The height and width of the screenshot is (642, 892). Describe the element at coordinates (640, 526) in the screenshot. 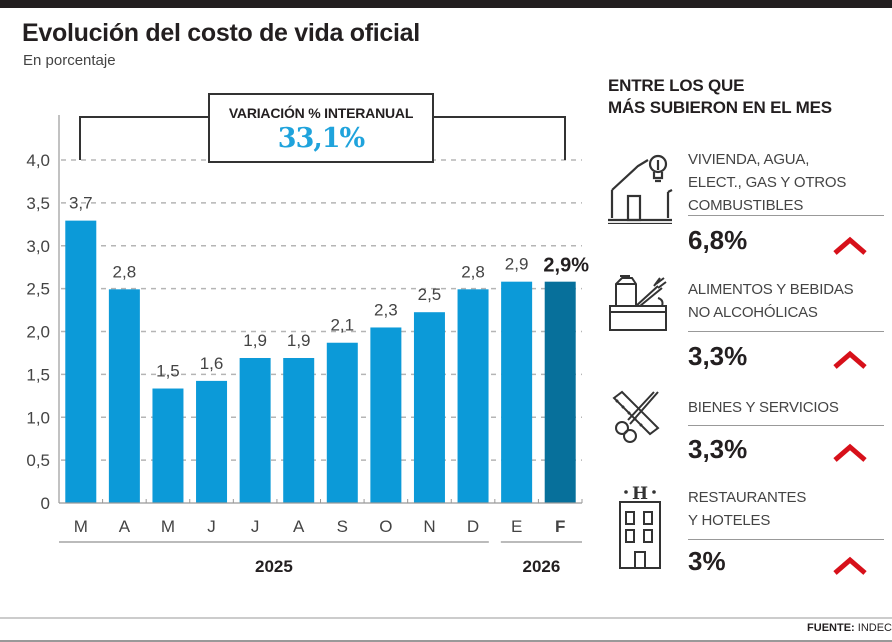

I see `hotel-icon: H` at that location.